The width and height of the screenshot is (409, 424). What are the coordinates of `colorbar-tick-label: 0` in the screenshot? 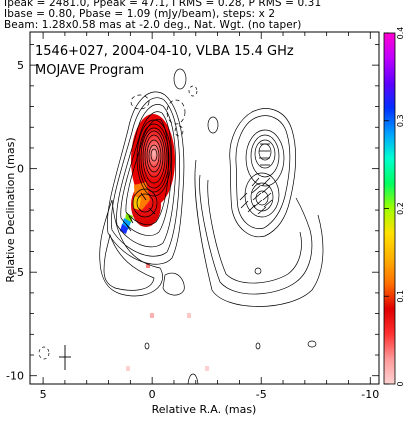 It's located at (400, 383).